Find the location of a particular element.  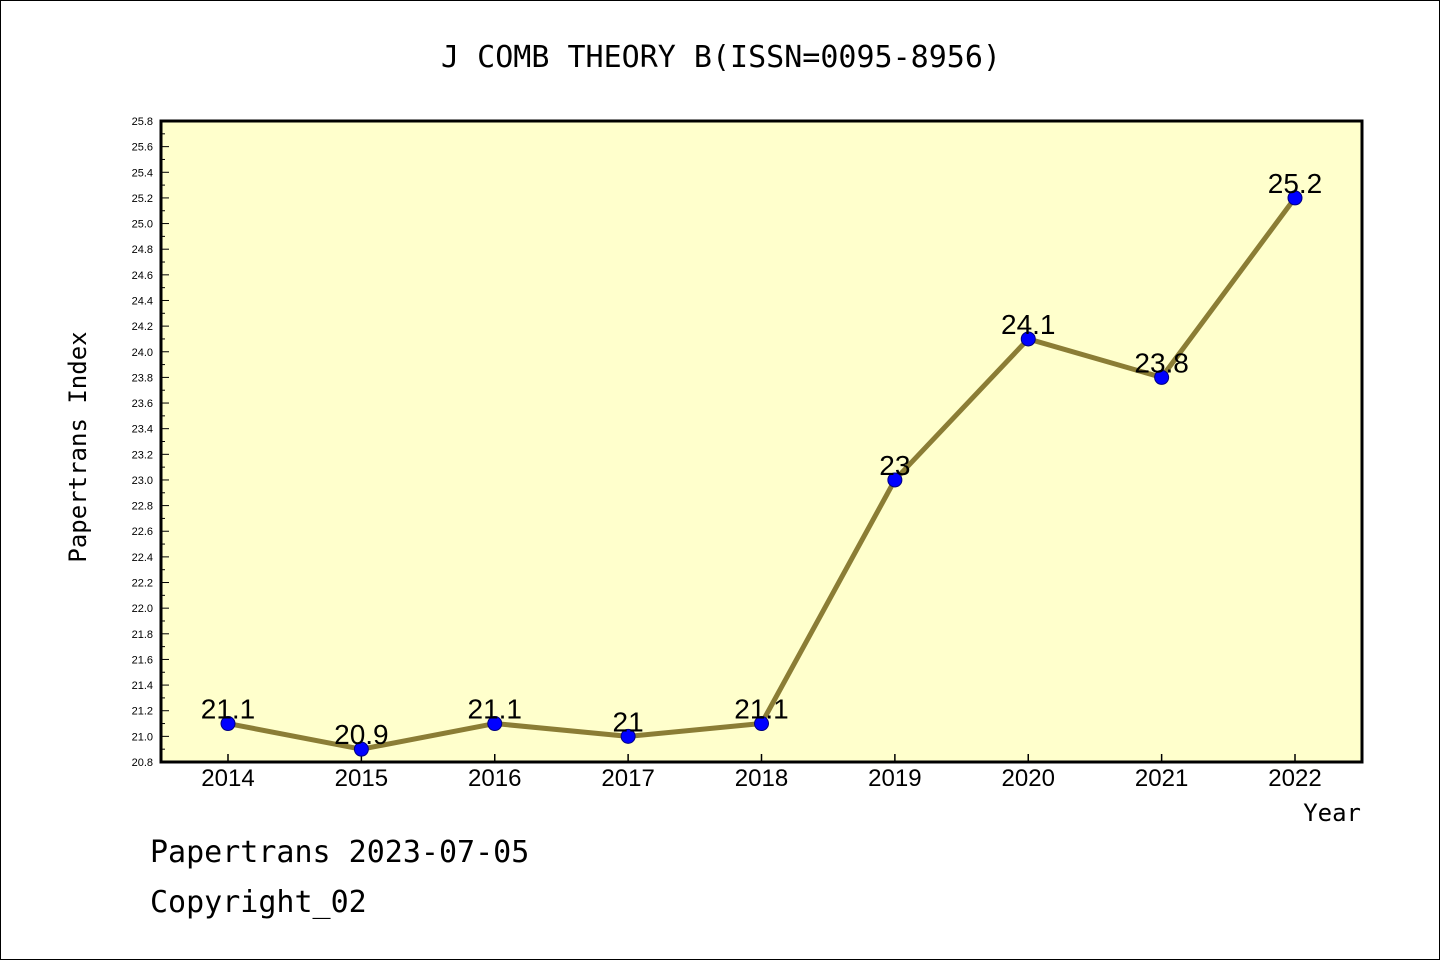

y-tick-label: 23.4 is located at coordinates (142, 430).